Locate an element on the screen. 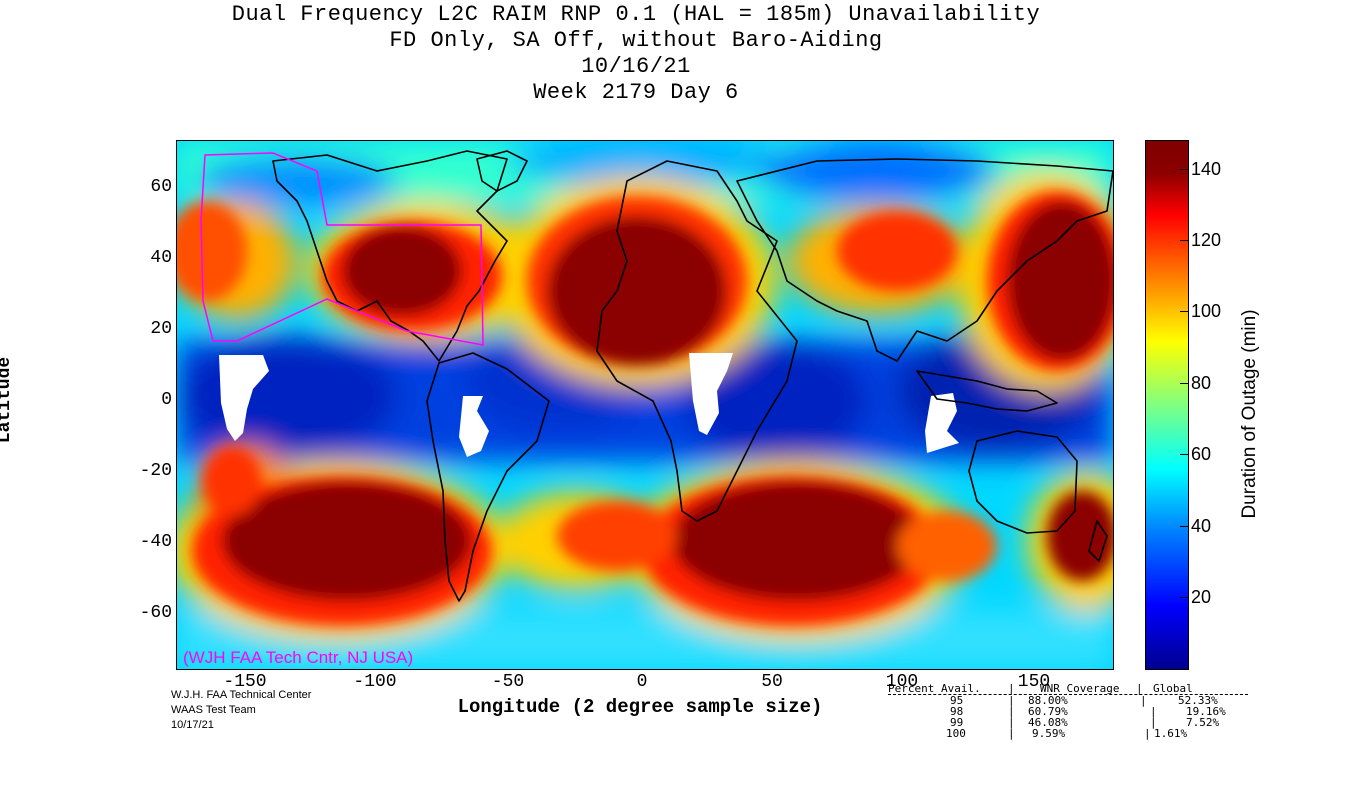 This screenshot has height=812, width=1350. colorbar-tick-label: 140 is located at coordinates (1206, 169).